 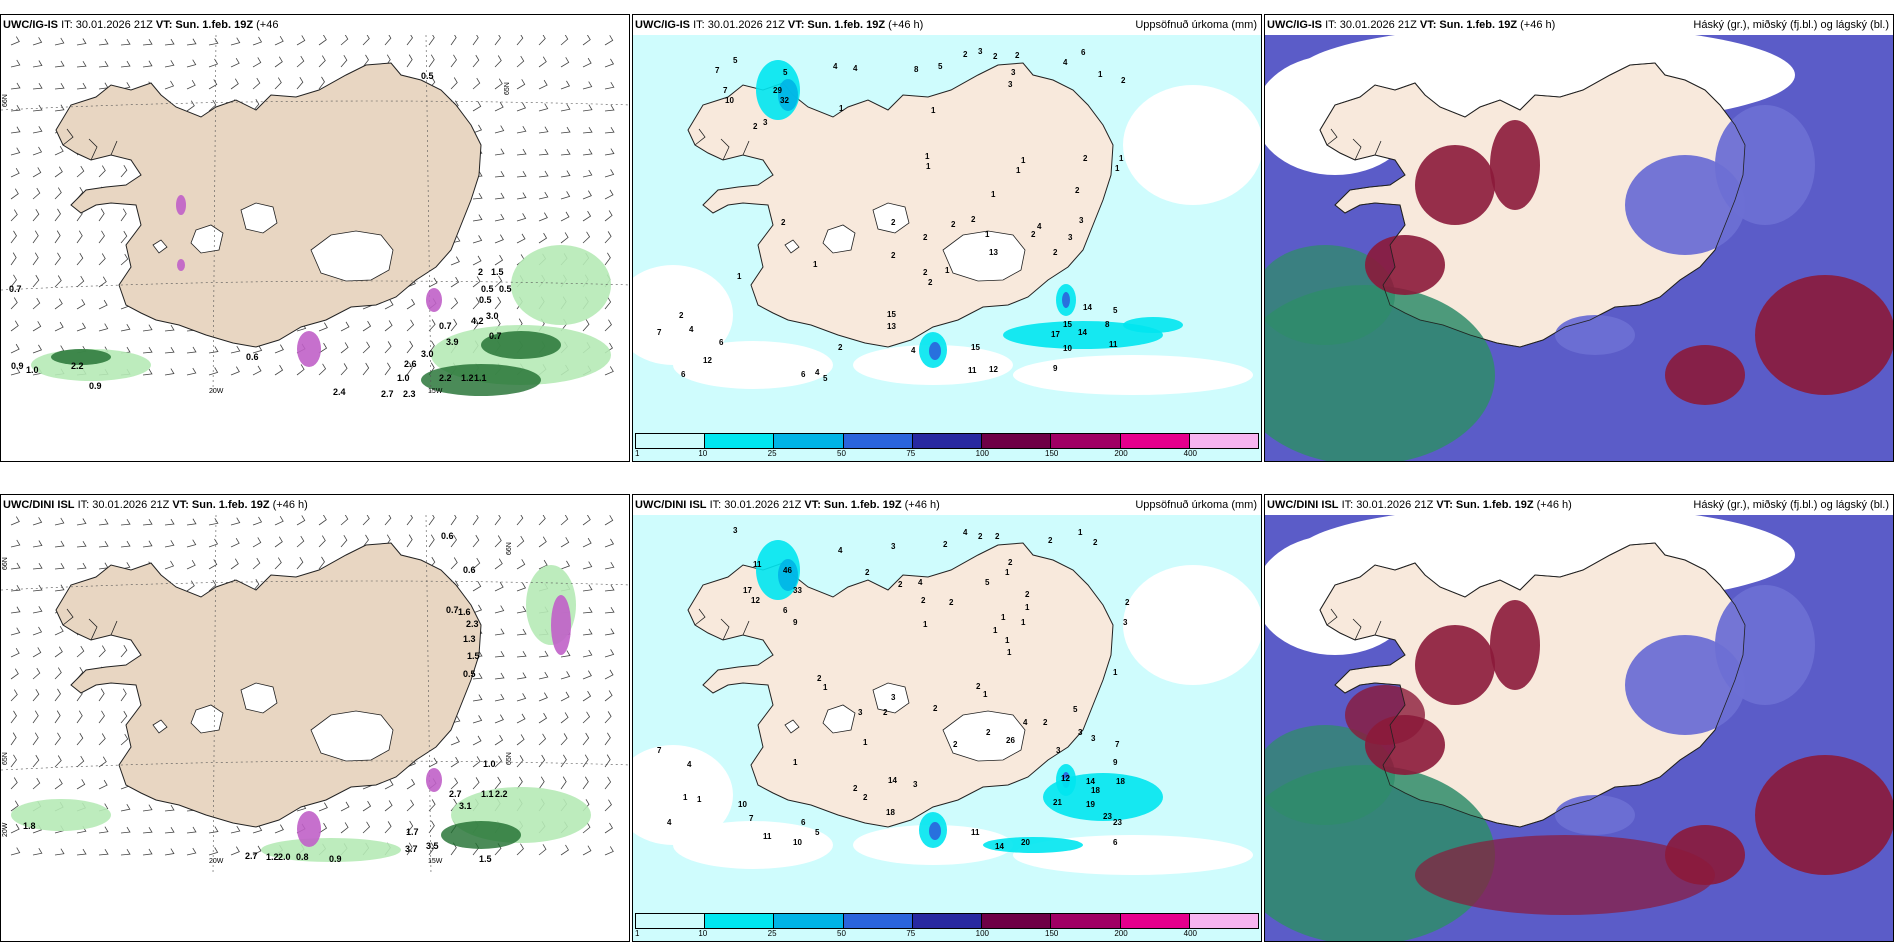 What do you see at coordinates (787, 570) in the screenshot?
I see `precip-value: 46` at bounding box center [787, 570].